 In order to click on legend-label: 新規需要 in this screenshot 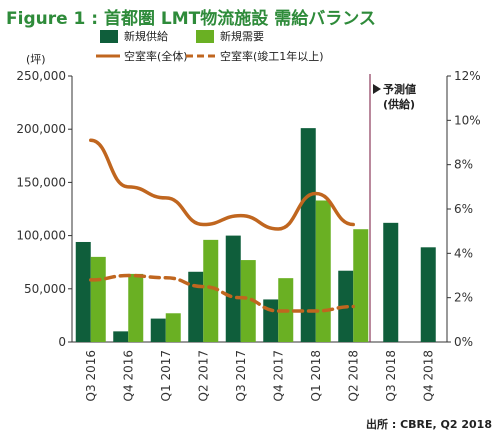, I will do `click(242, 36)`.